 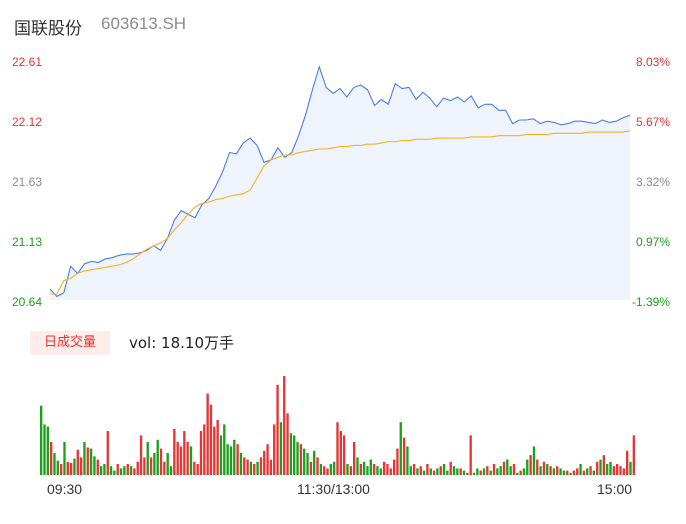 What do you see at coordinates (181, 343) in the screenshot?
I see `volume-readout: vol: 18.10万手` at bounding box center [181, 343].